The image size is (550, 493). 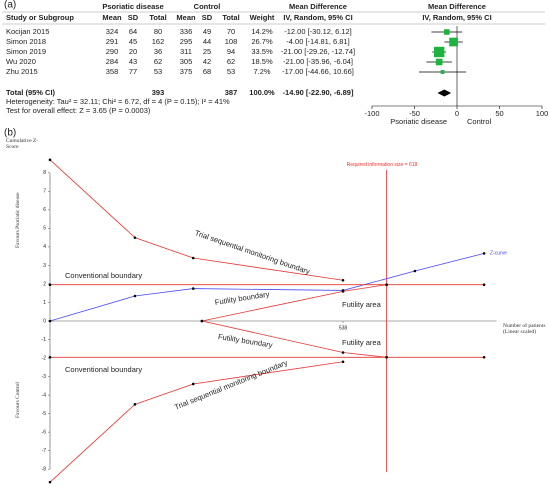 I want to click on cell: 70, so click(x=231, y=31).